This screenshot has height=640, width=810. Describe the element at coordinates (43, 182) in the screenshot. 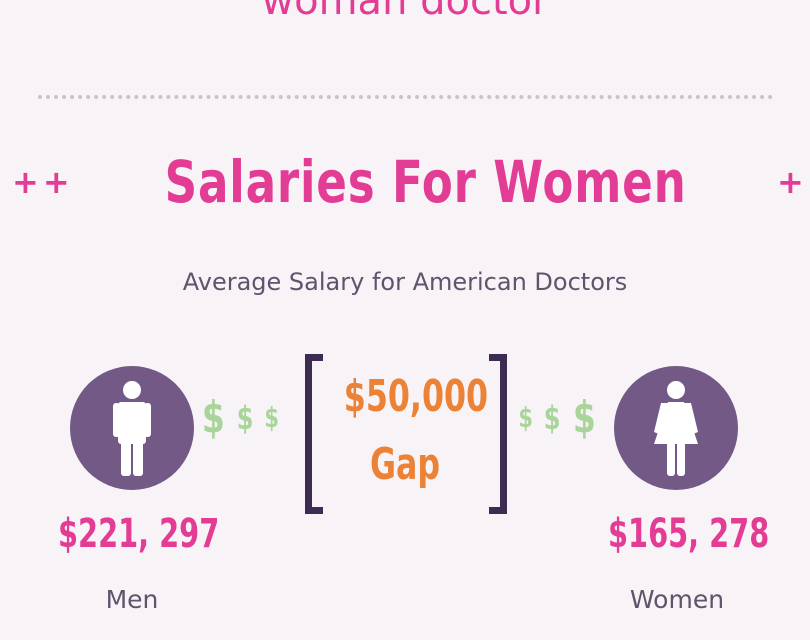

I see `plus-left: ++` at that location.